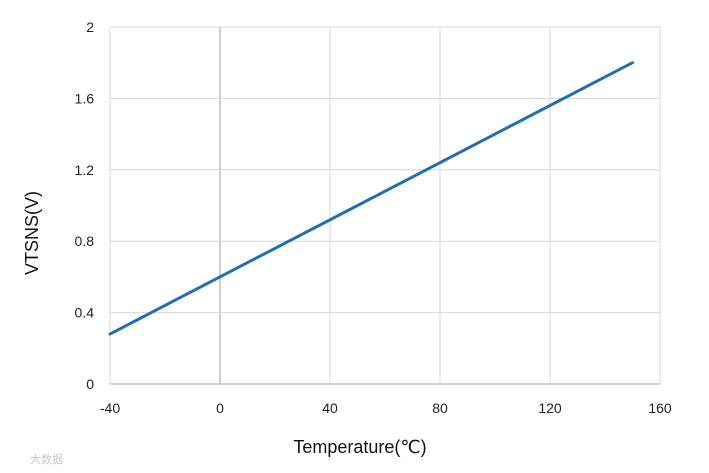 This screenshot has height=473, width=709. I want to click on y-tick-label: 0, so click(90, 384).